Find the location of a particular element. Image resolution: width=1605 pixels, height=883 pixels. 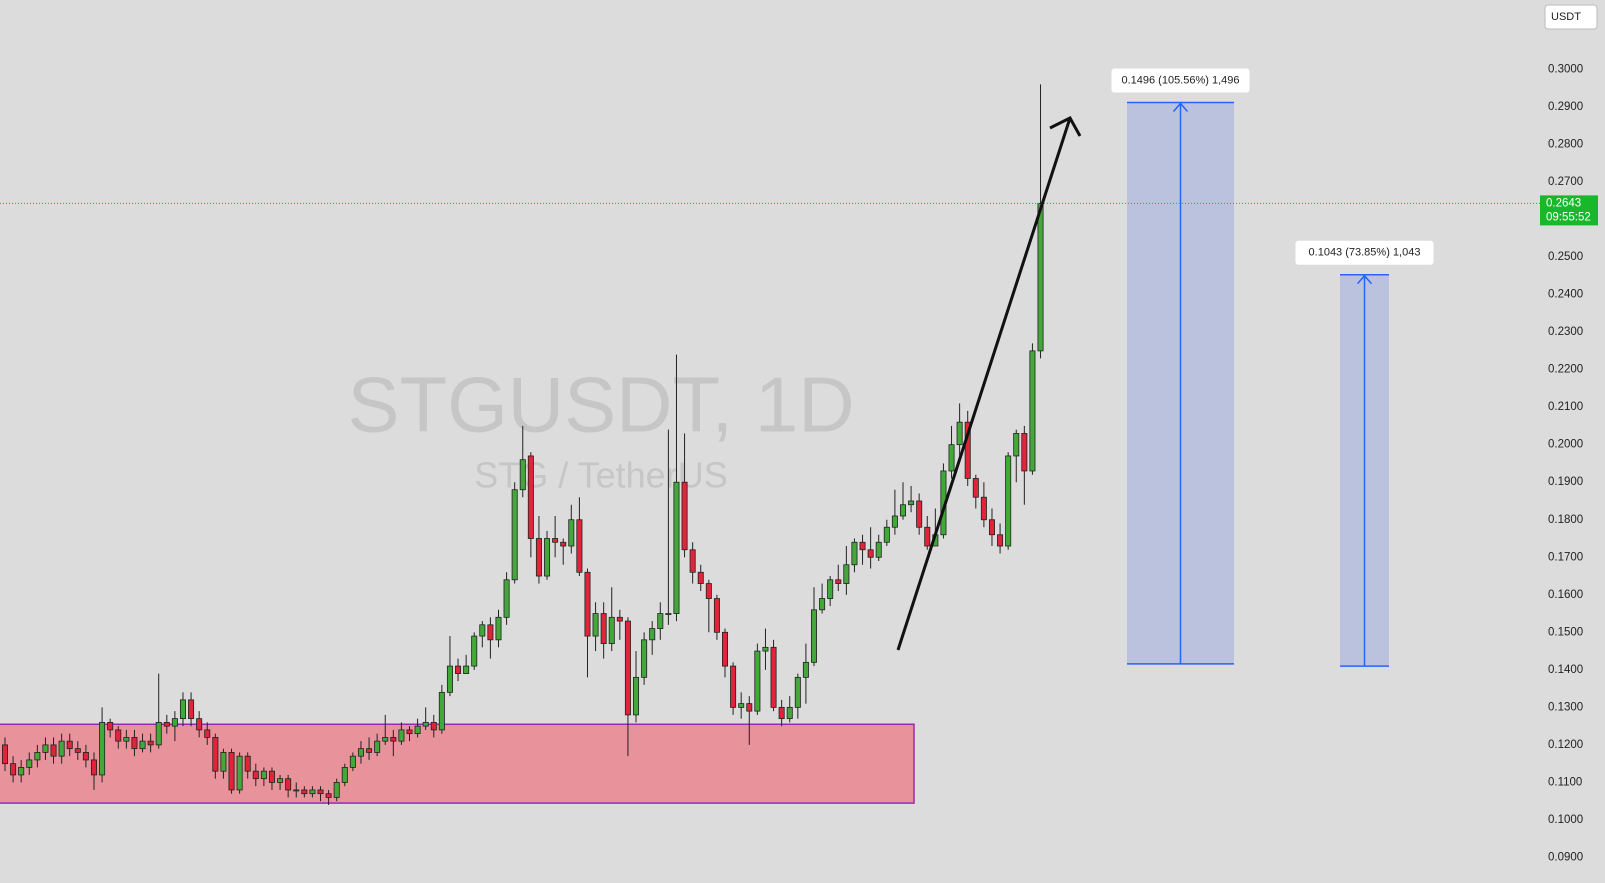

y-tick-label: 0.1800 is located at coordinates (1565, 520).